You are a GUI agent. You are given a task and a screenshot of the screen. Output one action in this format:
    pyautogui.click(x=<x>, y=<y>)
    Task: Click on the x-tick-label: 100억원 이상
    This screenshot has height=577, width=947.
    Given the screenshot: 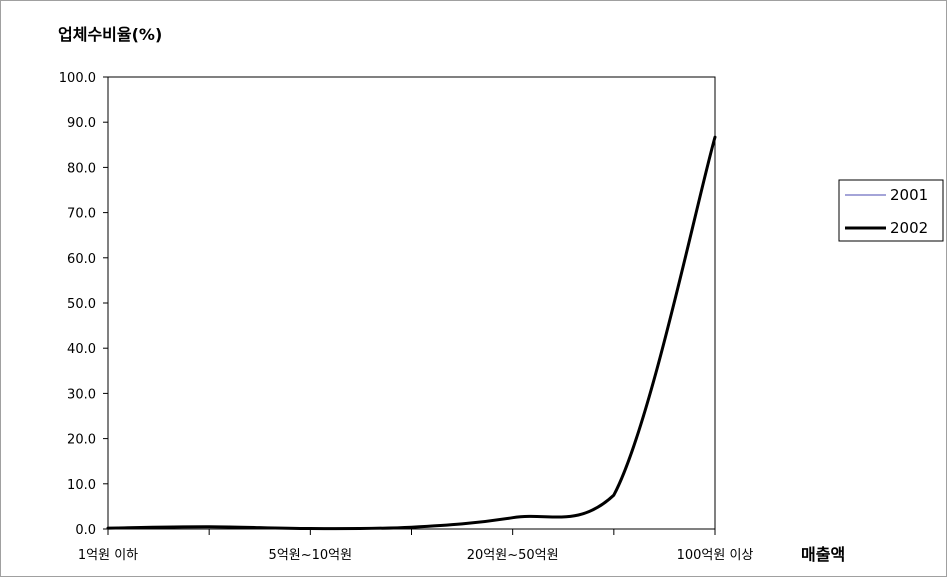 What is the action you would take?
    pyautogui.click(x=715, y=555)
    